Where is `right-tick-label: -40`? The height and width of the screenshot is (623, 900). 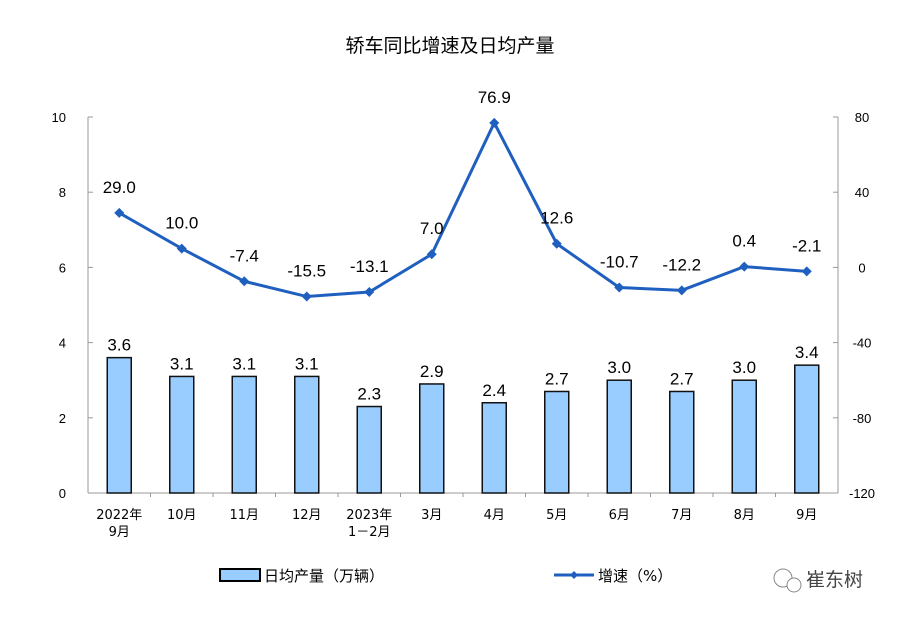
right-tick-label: -40 is located at coordinates (862, 343).